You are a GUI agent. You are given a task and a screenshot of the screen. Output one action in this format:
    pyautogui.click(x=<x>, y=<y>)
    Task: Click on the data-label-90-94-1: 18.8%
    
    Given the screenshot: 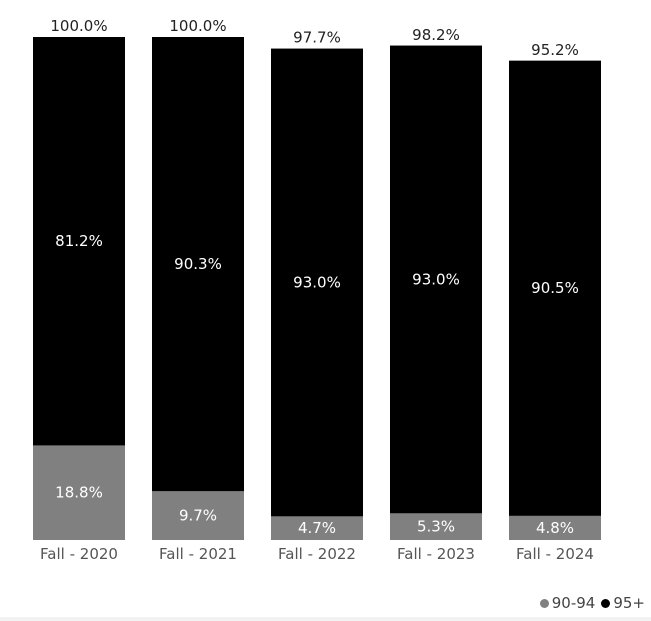 What is the action you would take?
    pyautogui.click(x=79, y=493)
    